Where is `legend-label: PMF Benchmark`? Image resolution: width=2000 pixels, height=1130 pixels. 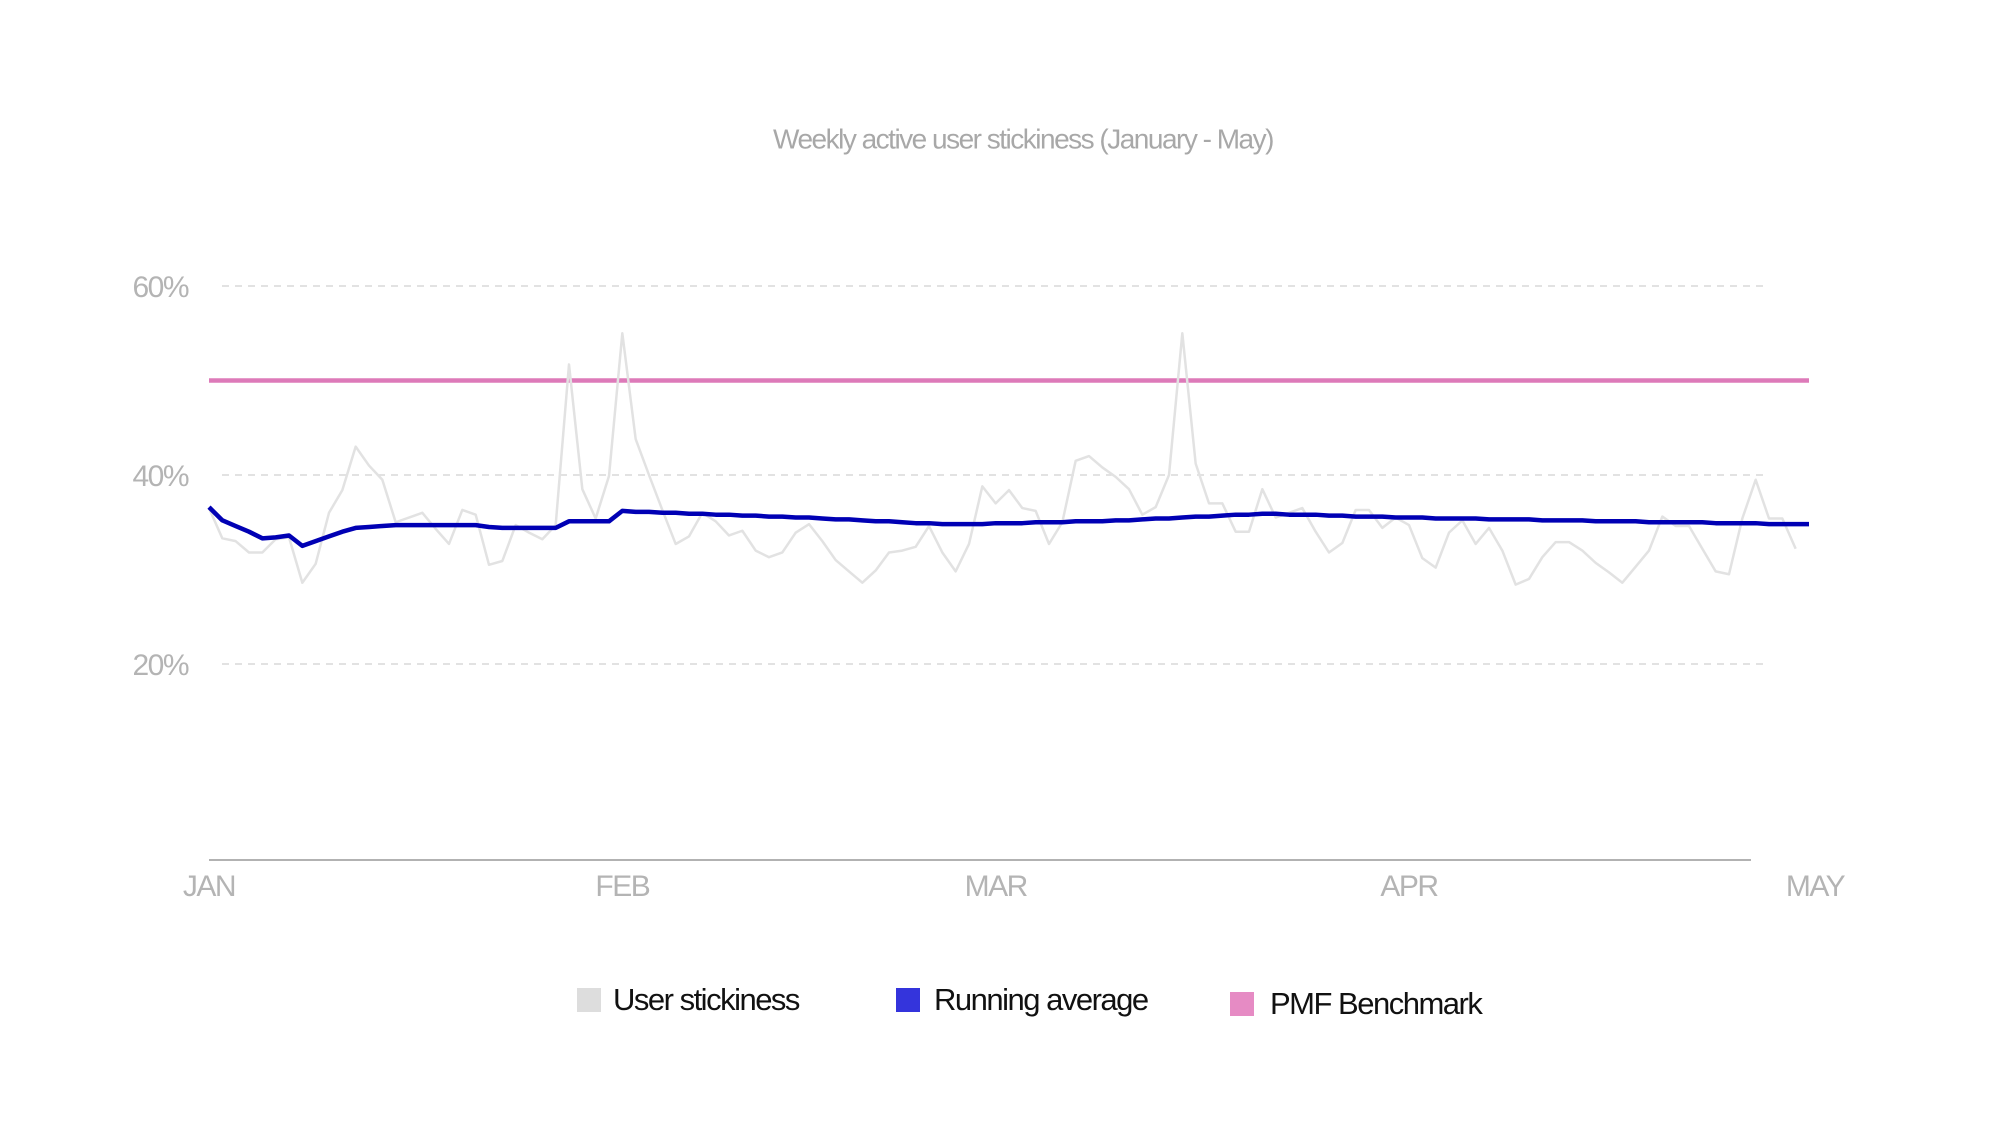
legend-label: PMF Benchmark is located at coordinates (1376, 1003).